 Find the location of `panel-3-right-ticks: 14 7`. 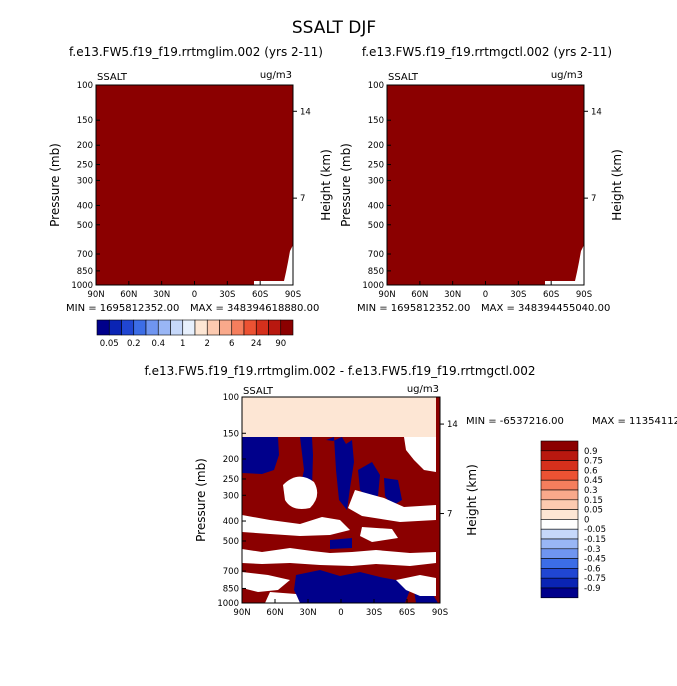

panel-3-right-ticks: 14 7 is located at coordinates (449, 470).